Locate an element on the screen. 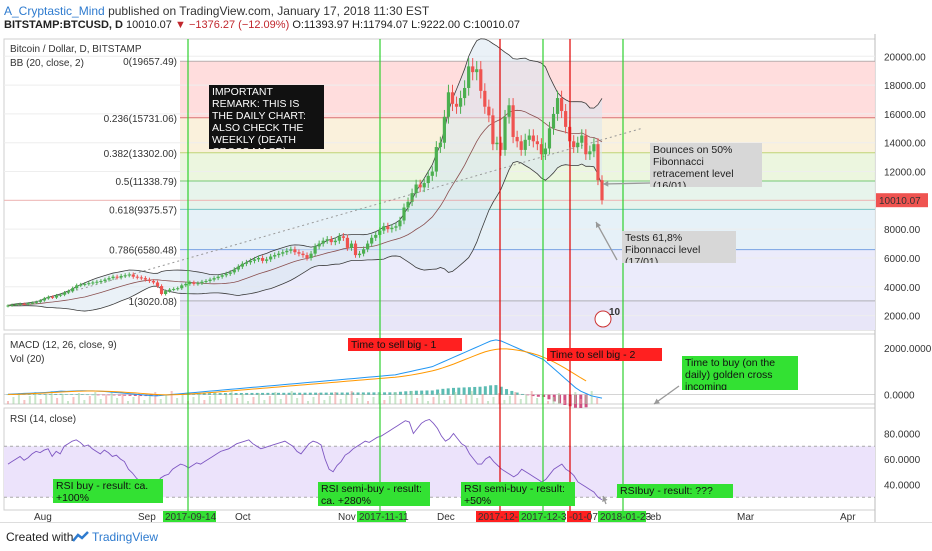 The height and width of the screenshot is (551, 932). date-tag-text: -01-07 is located at coordinates (583, 517).